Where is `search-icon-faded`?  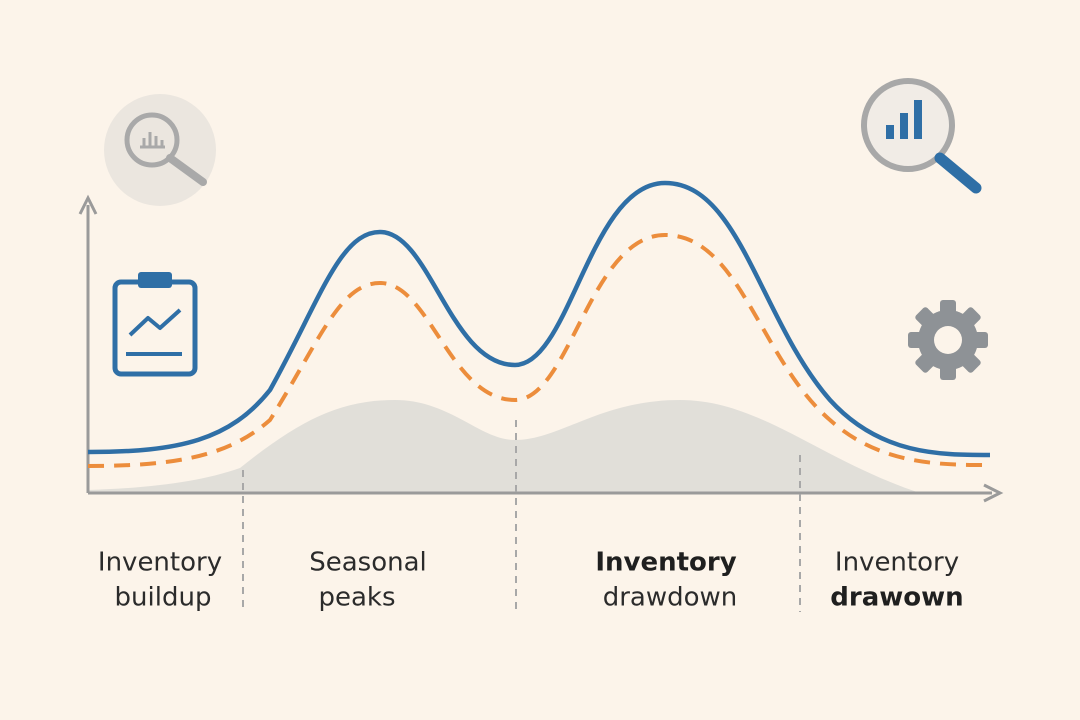
search-icon-faded is located at coordinates (160, 150).